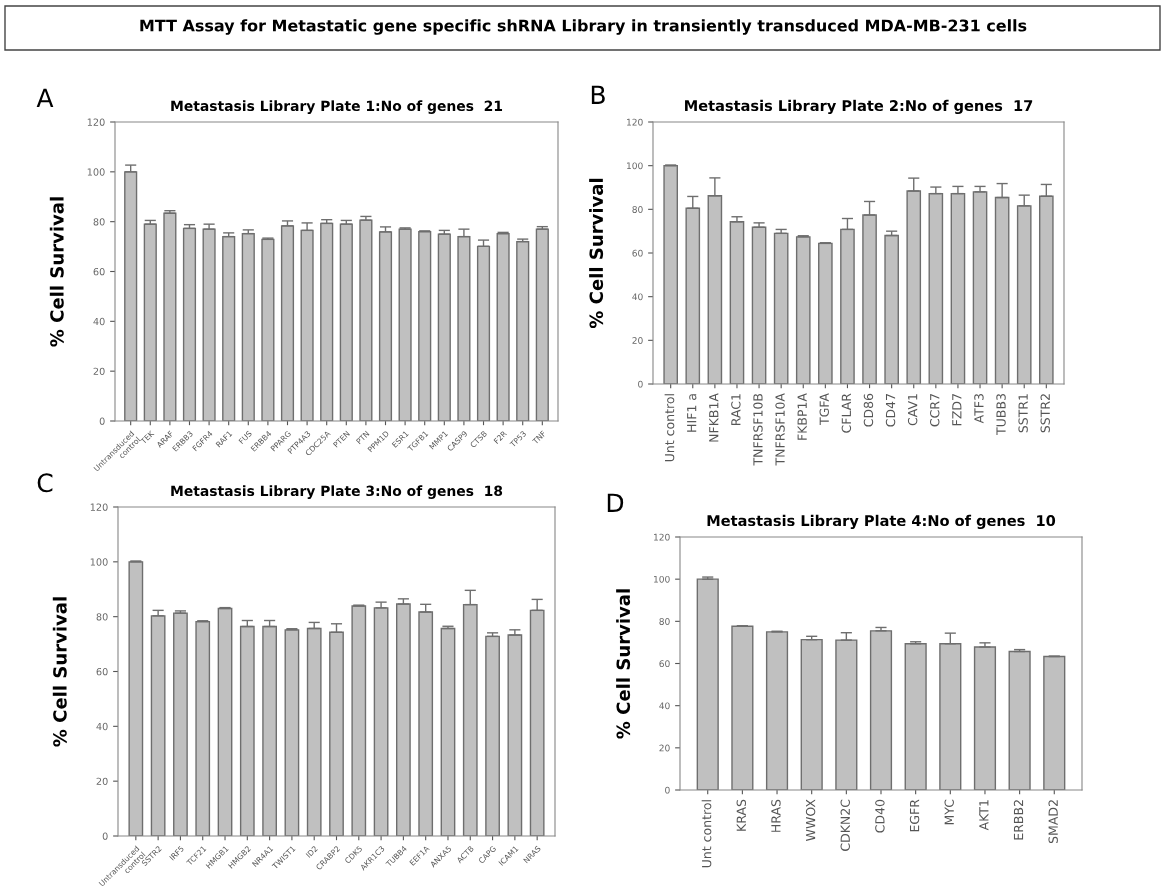 Image resolution: width=1167 pixels, height=895 pixels. What do you see at coordinates (914, 815) in the screenshot?
I see `x-tick-label: EGFR` at bounding box center [914, 815].